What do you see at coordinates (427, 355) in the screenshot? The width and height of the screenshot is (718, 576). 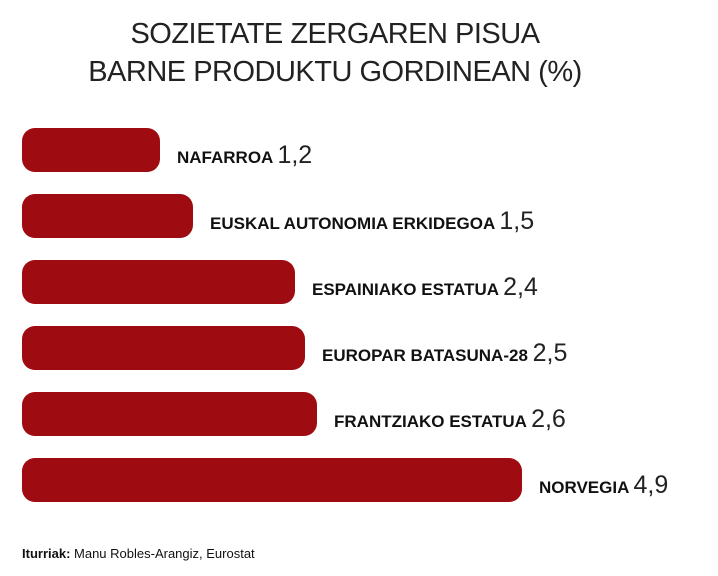 I see `category-label: EUROPAR BATASUNA-28` at bounding box center [427, 355].